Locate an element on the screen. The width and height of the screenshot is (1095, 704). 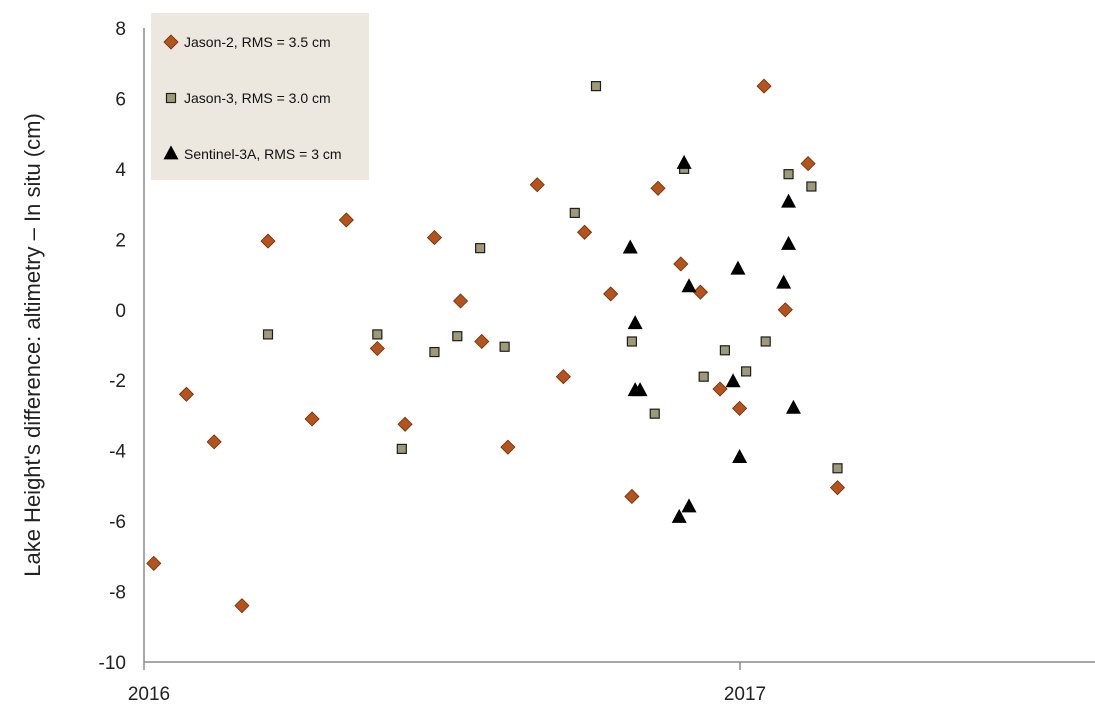
y-tick-label: -6 is located at coordinates (117, 522).